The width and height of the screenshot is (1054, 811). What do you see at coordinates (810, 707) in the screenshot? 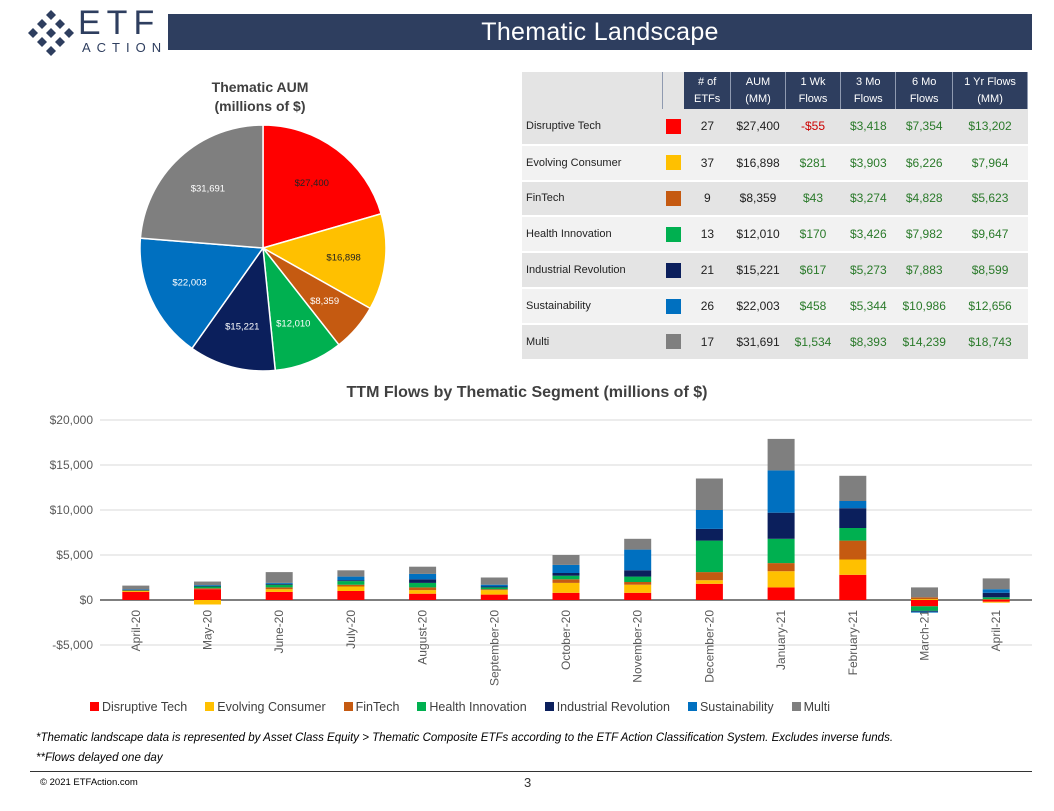
I see `legend-item-multi: Multi` at bounding box center [810, 707].